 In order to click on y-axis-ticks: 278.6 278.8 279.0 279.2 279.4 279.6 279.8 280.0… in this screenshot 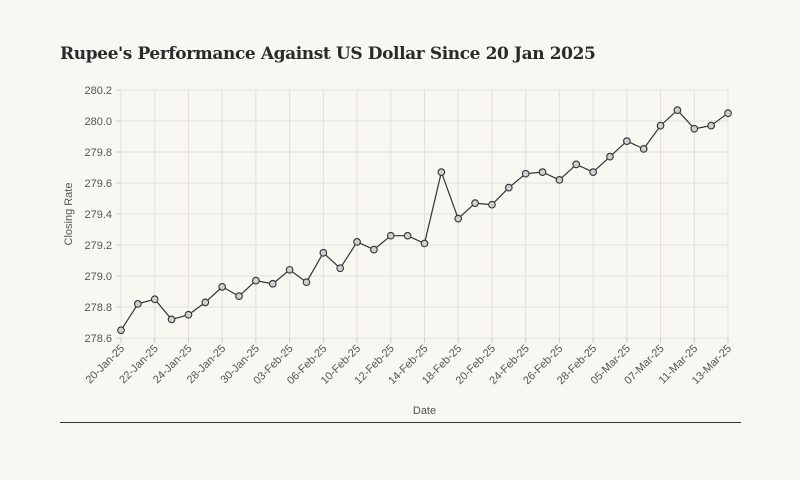, I will do `click(98, 215)`.